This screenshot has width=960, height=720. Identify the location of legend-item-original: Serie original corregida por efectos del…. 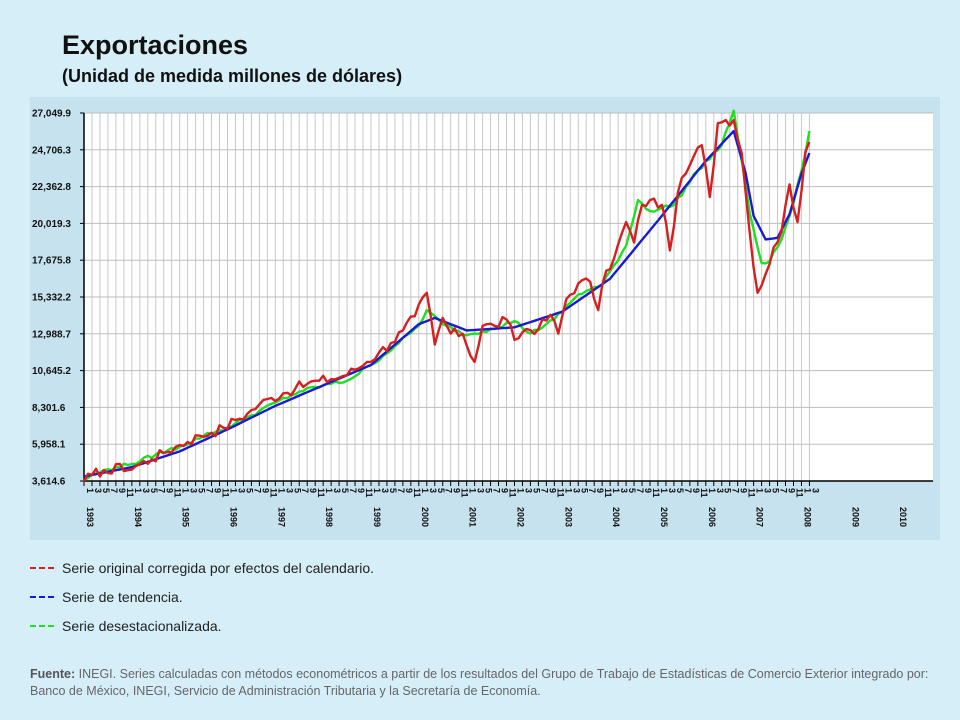
(202, 567).